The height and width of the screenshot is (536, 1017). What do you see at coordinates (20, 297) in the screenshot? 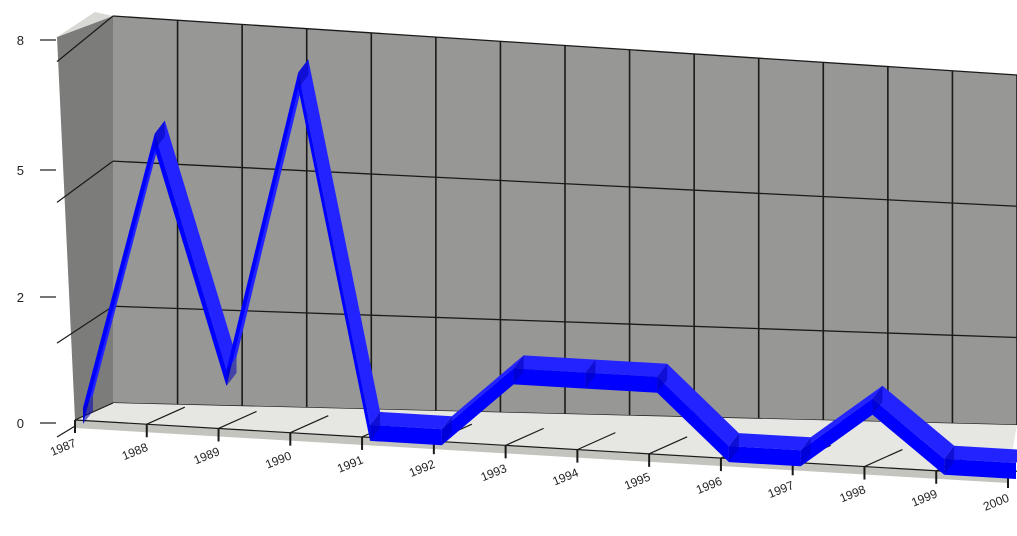
I see `y-tick-label-2: 2` at bounding box center [20, 297].